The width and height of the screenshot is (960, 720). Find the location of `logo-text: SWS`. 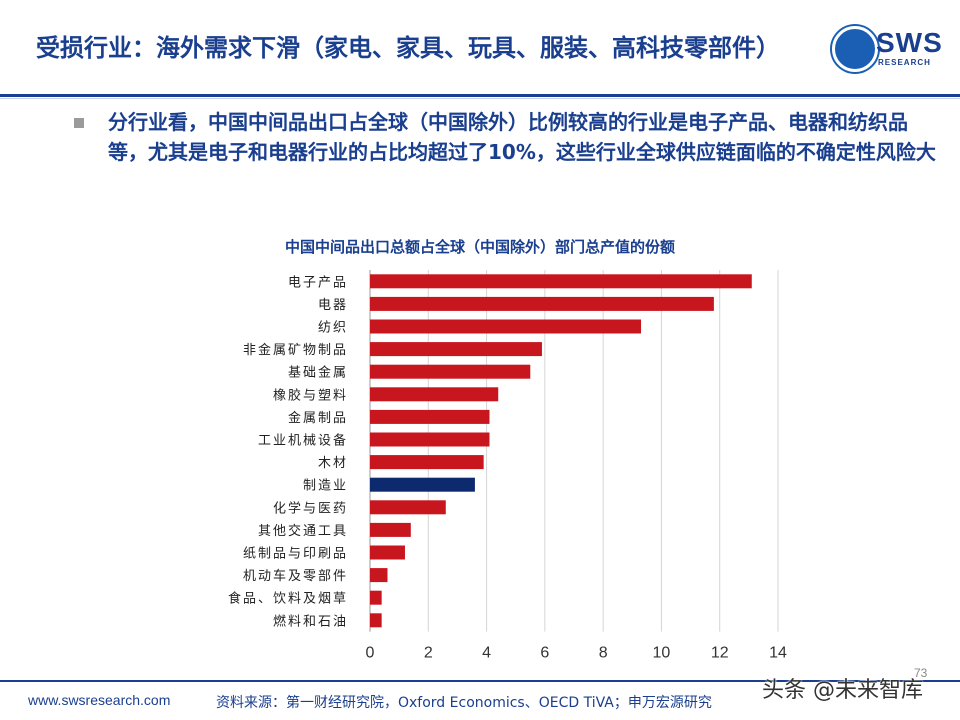

logo-text: SWS is located at coordinates (909, 42).